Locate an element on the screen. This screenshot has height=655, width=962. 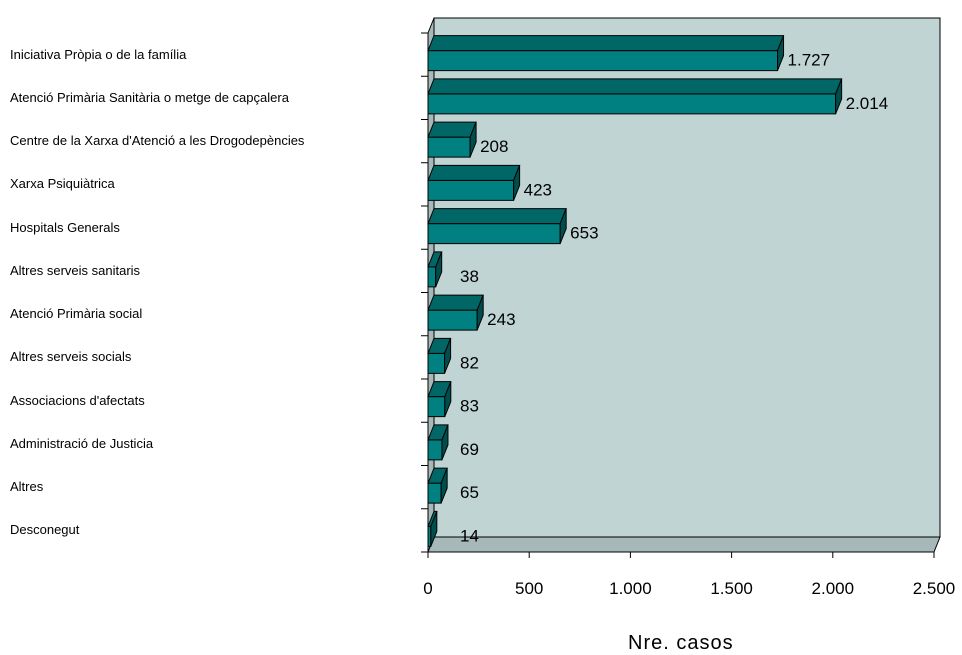
data-label: 69 is located at coordinates (469, 449).